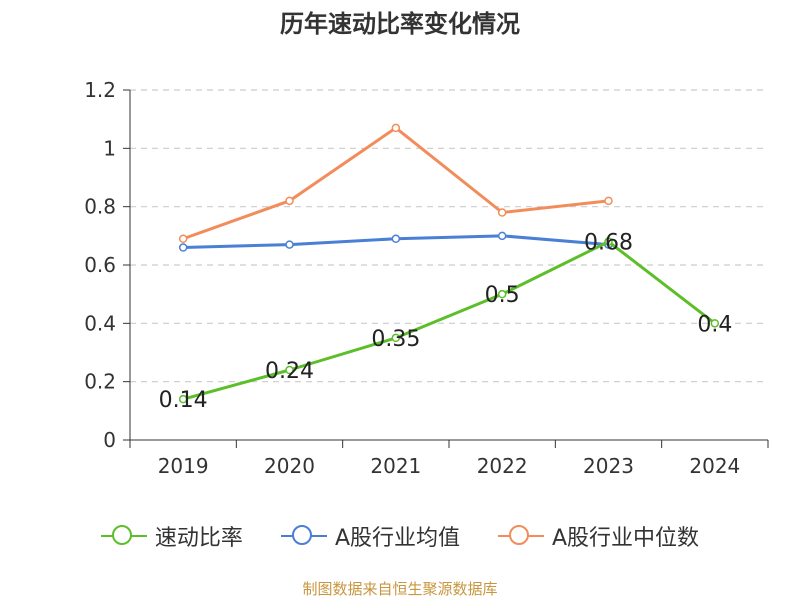  I want to click on legend-label: A股行业均值, so click(397, 538).